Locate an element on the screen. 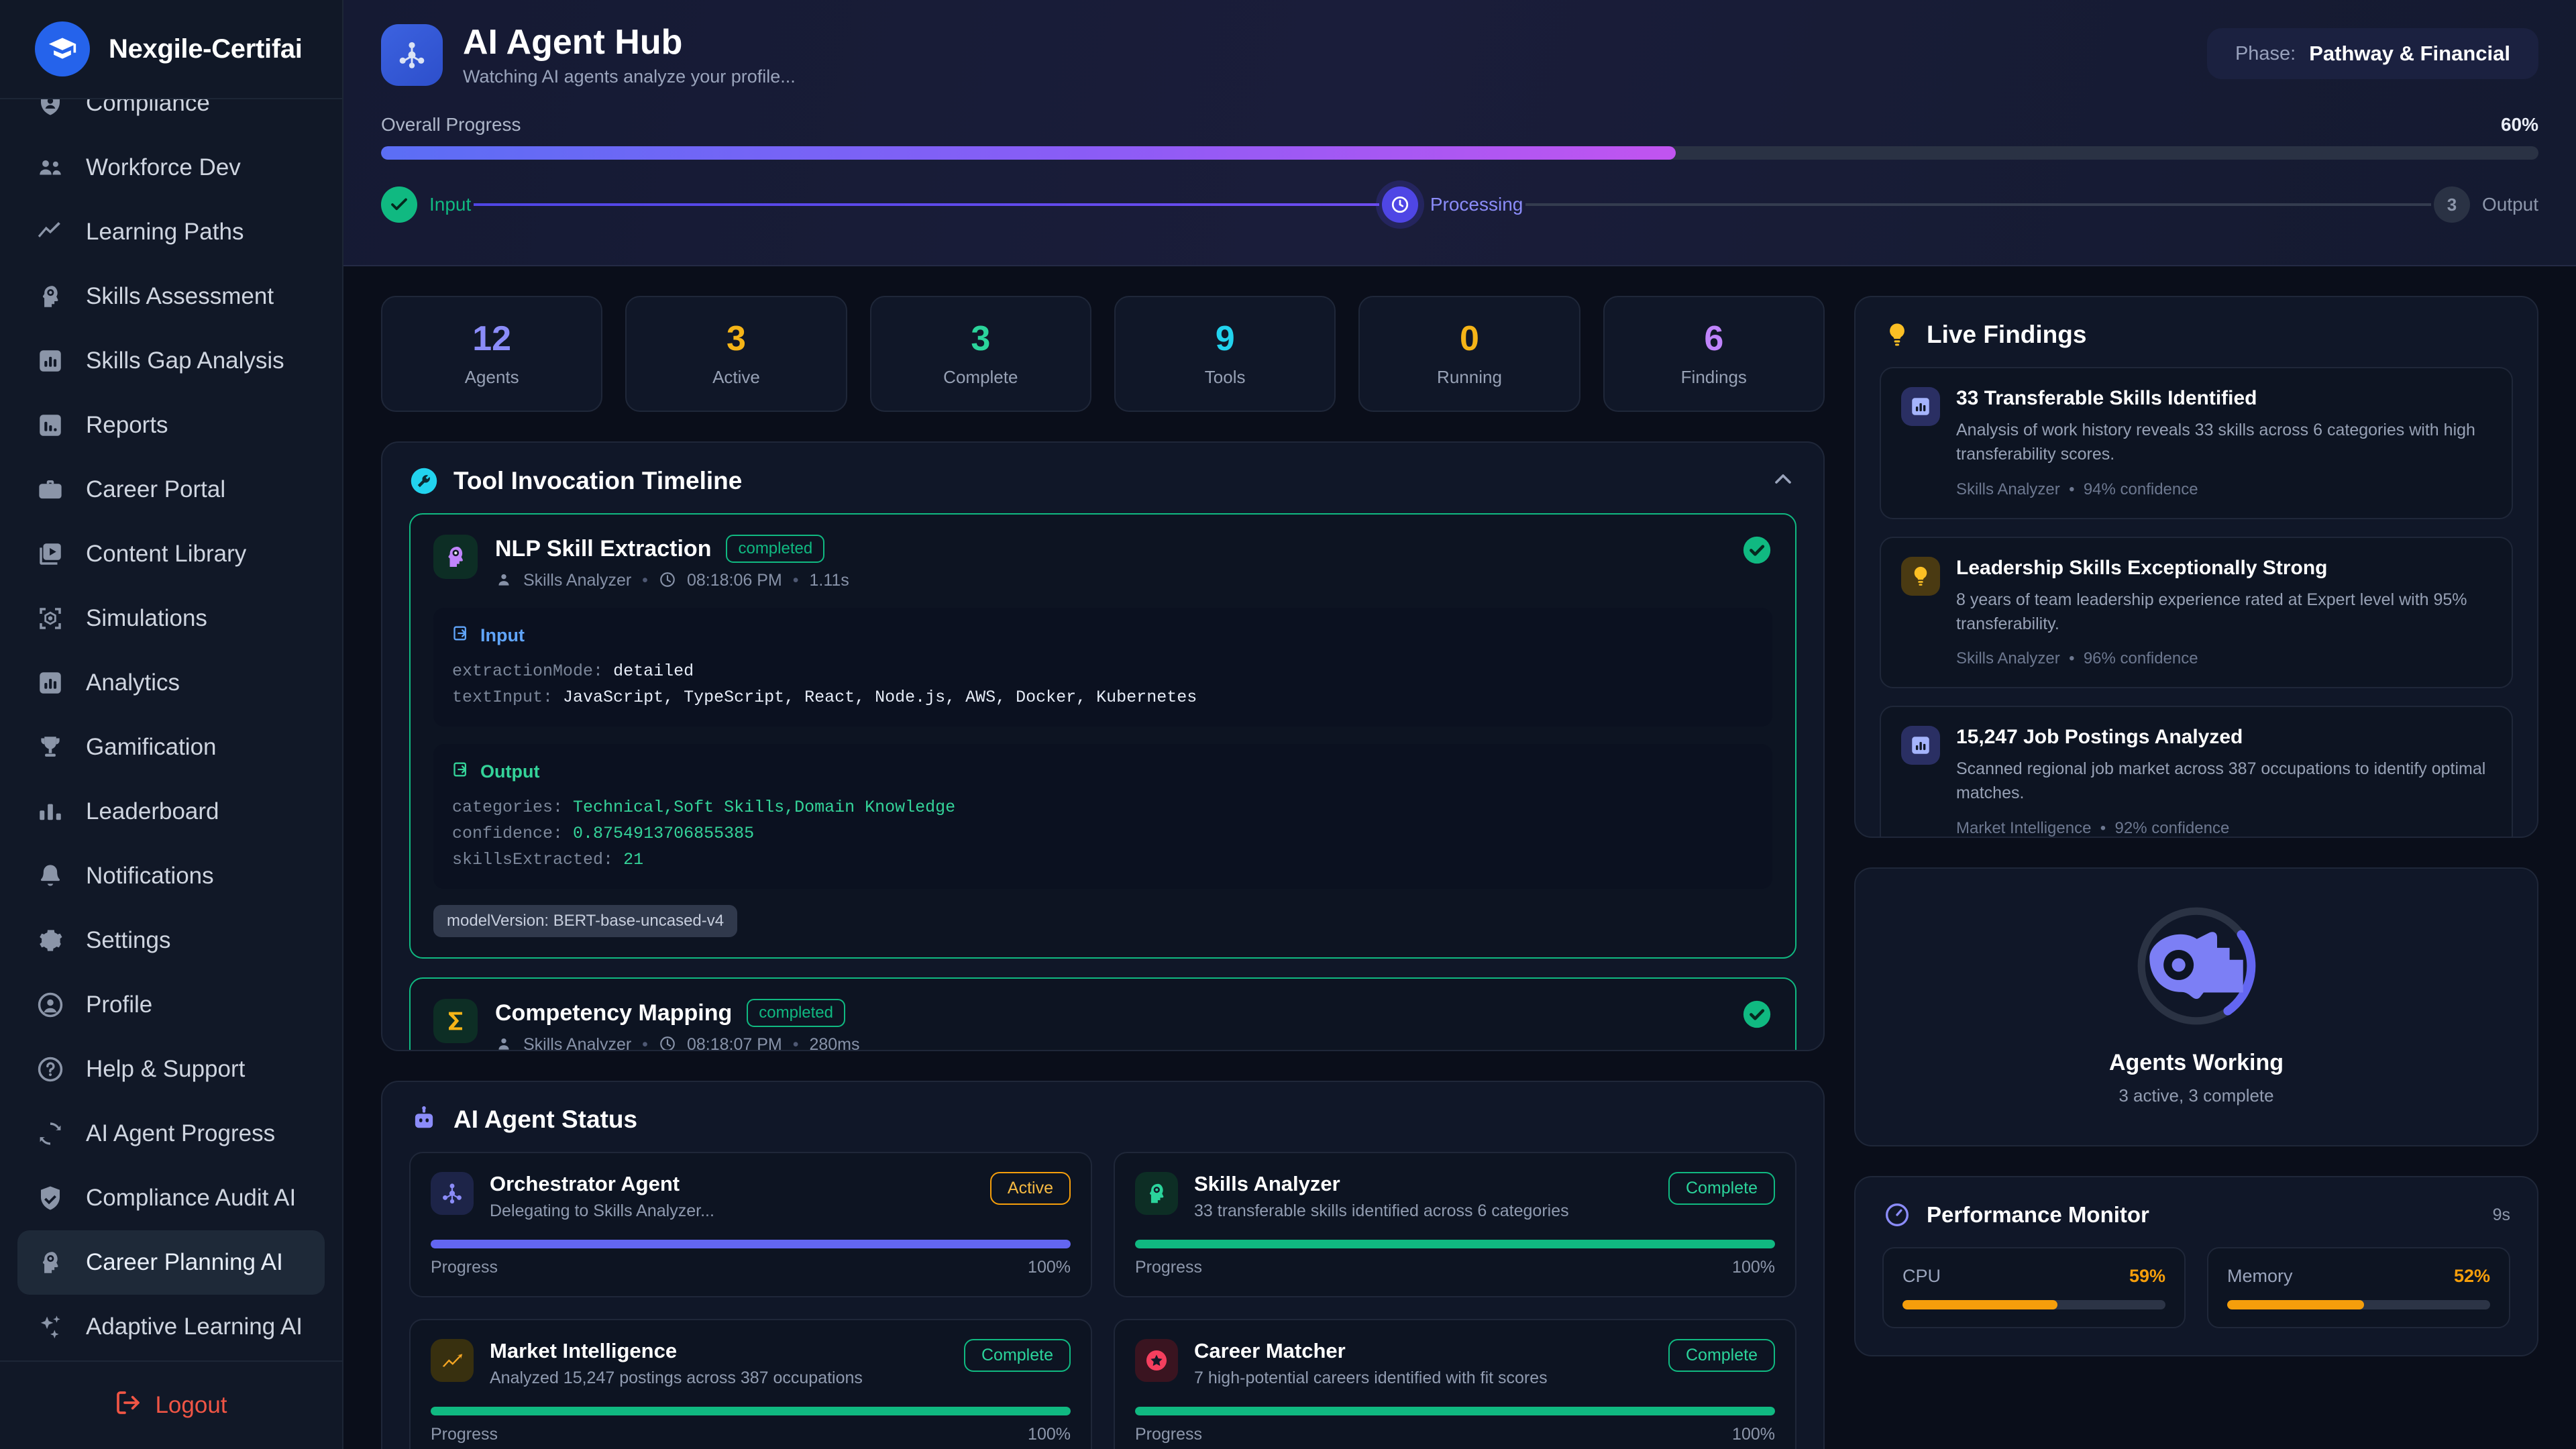 This screenshot has height=1449, width=2576. pipeline-step-processing: Processing is located at coordinates (1452, 204).